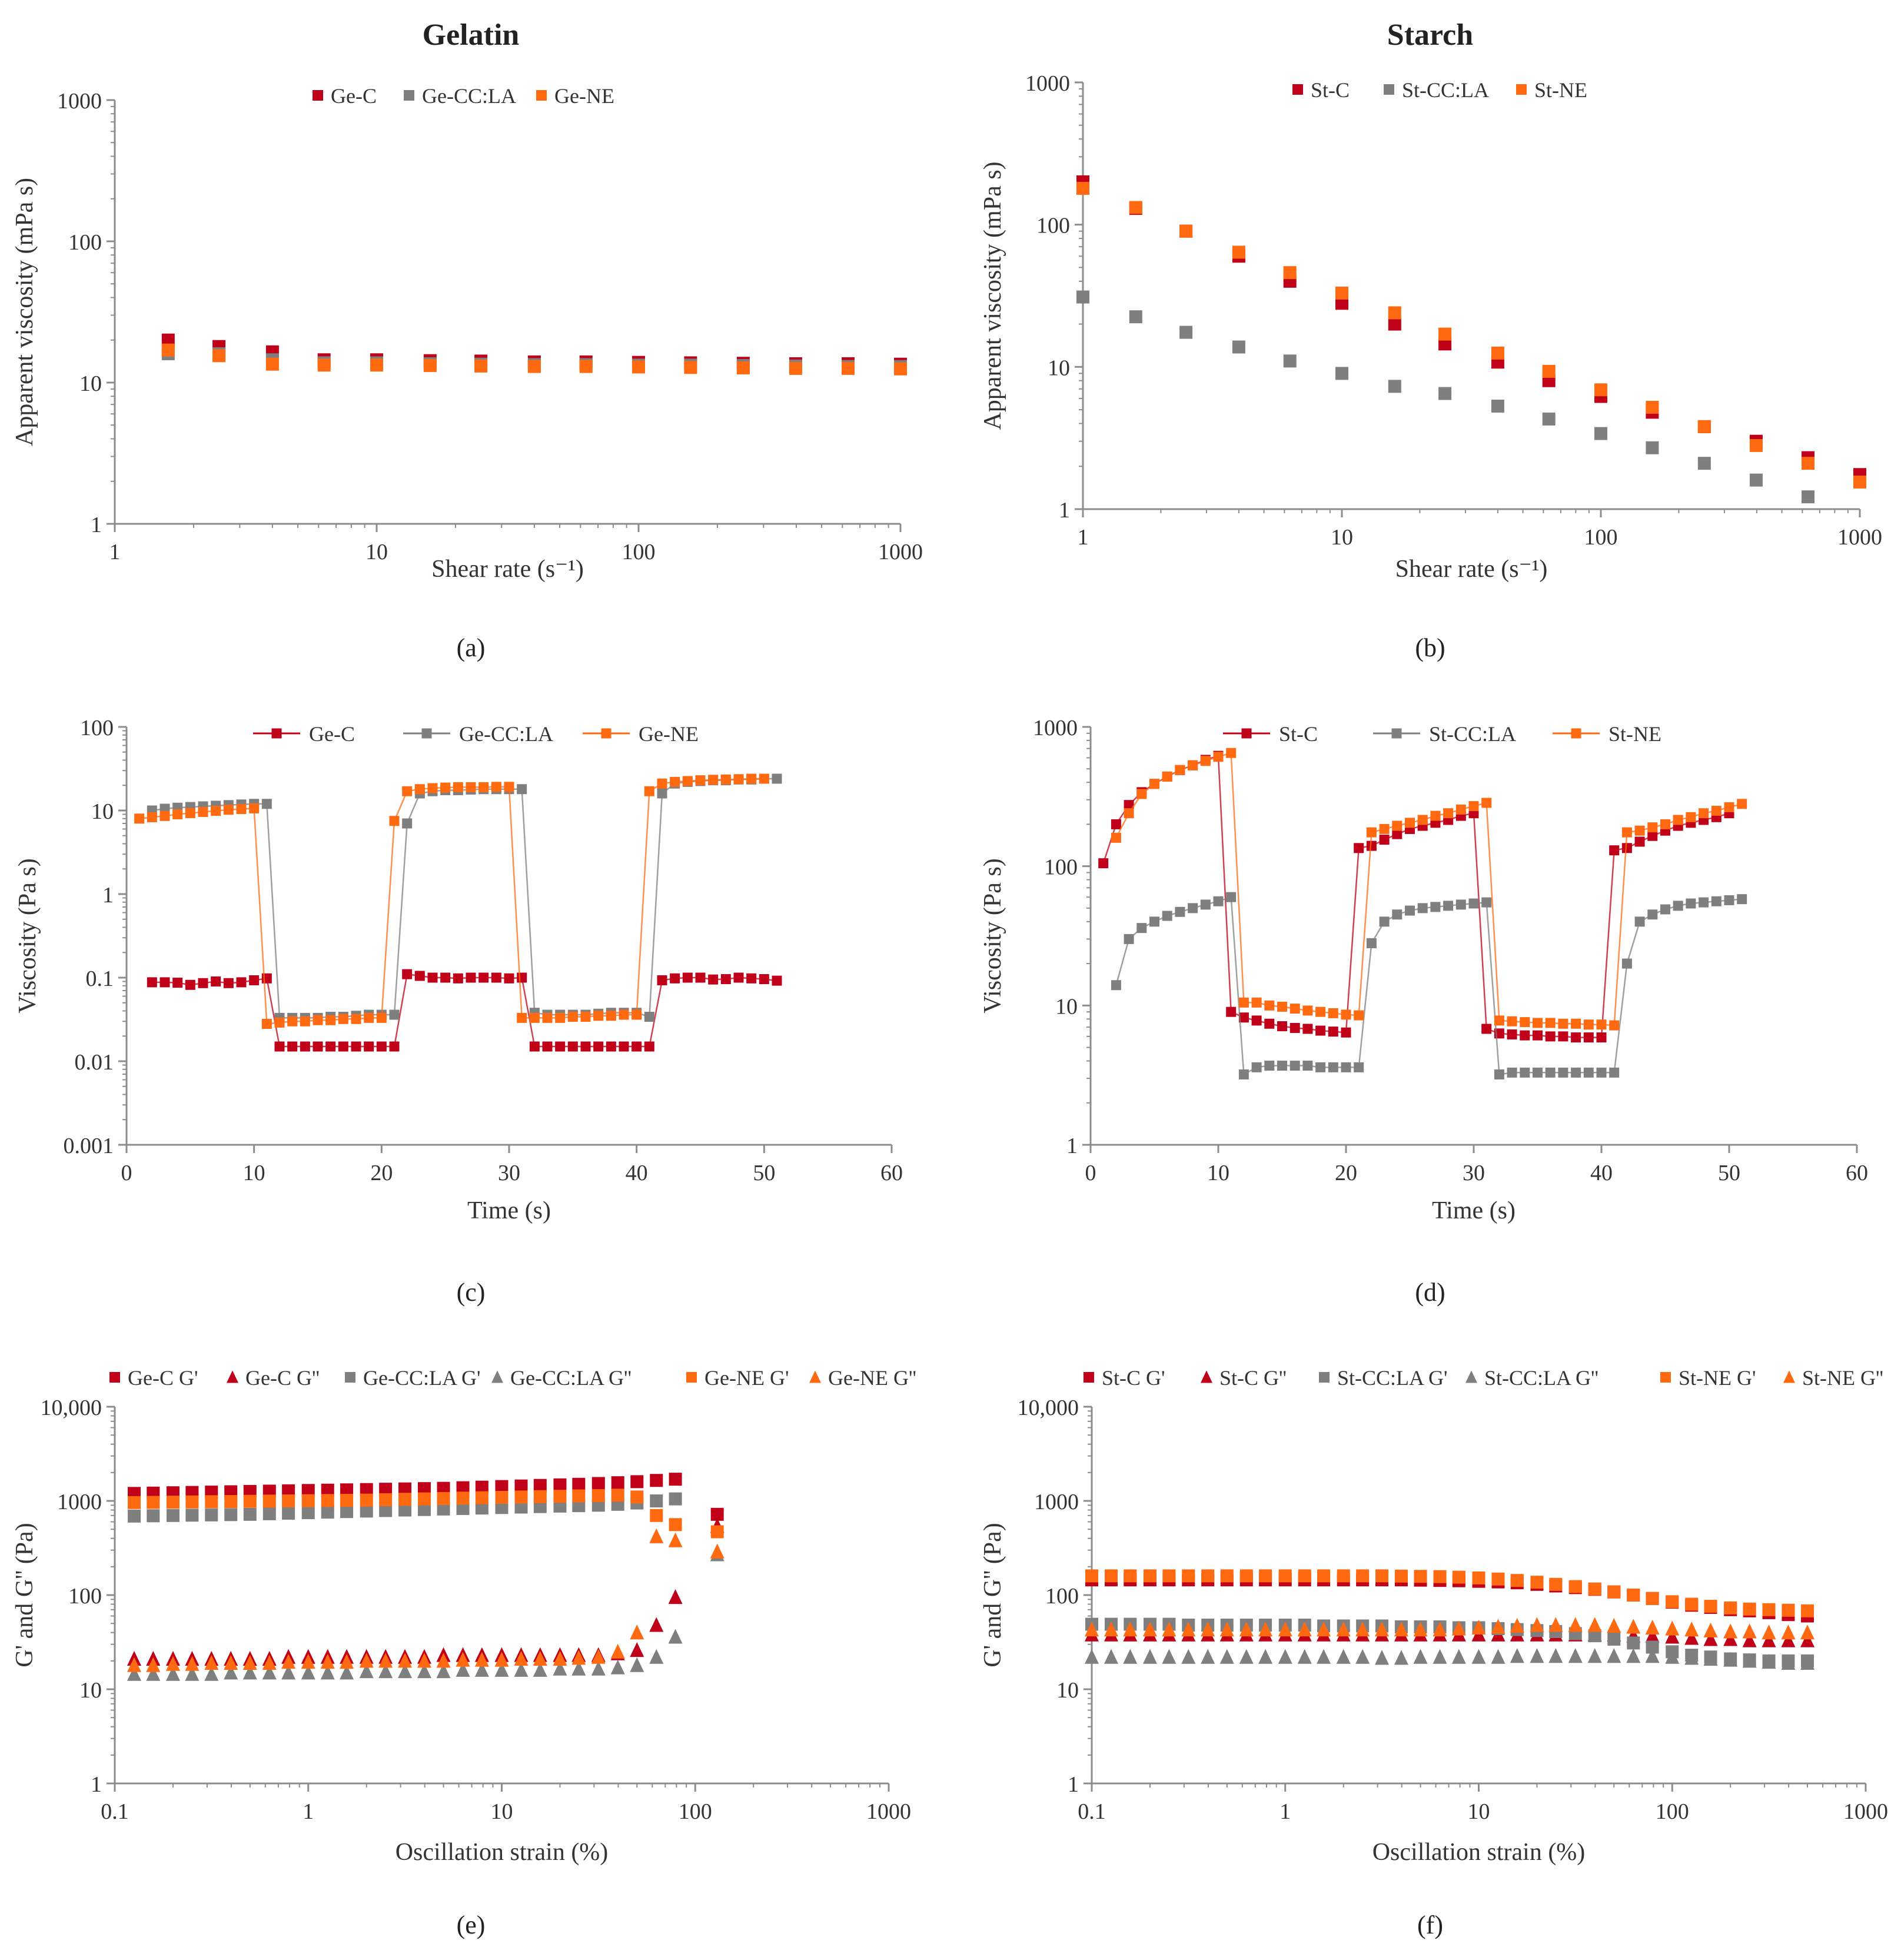 The width and height of the screenshot is (1901, 1960). What do you see at coordinates (1717, 1378) in the screenshot?
I see `legend-label: St-NE G'` at bounding box center [1717, 1378].